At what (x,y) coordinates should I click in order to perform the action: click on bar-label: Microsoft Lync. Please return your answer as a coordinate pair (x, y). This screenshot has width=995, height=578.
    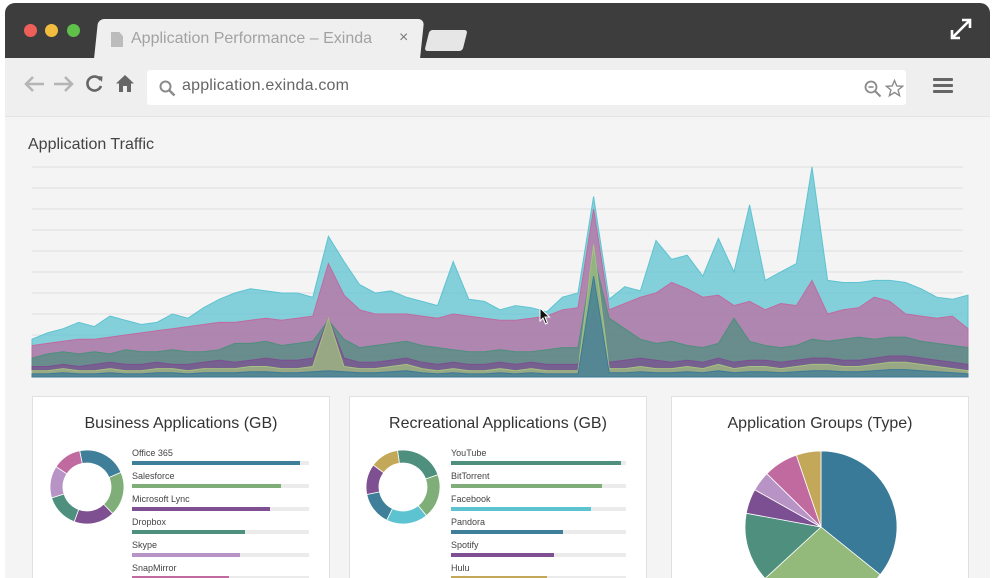
    Looking at the image, I should click on (161, 499).